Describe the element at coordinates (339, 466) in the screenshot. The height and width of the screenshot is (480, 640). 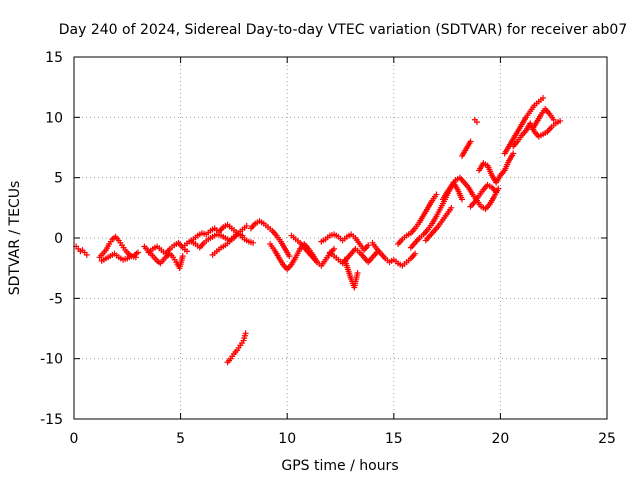
I see `x-axis-label: GPS time / hours` at that location.